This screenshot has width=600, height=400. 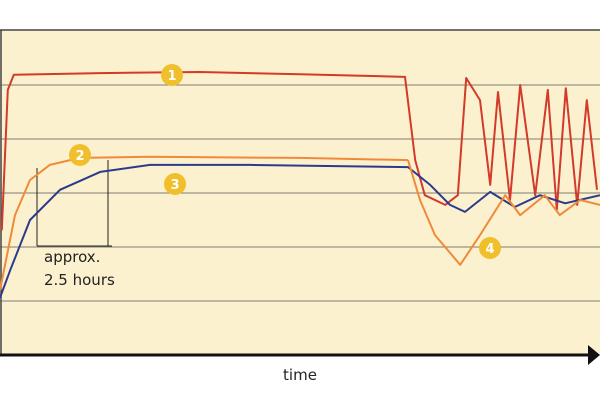 I want to click on series-name: 1, so click(x=171, y=76).